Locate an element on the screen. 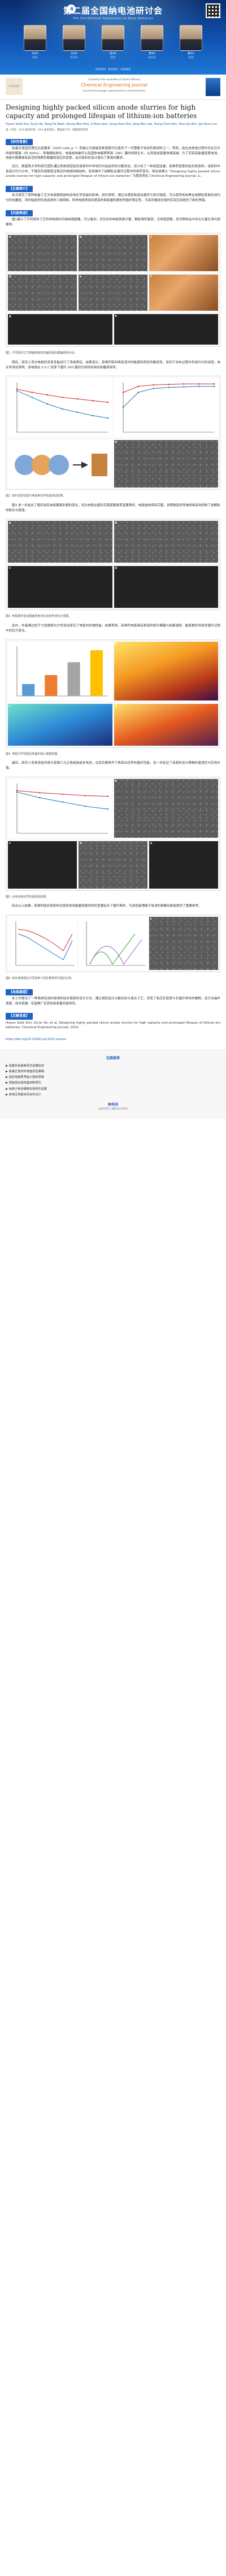  section-heading-summary: 【总结展望】 is located at coordinates (19, 992).